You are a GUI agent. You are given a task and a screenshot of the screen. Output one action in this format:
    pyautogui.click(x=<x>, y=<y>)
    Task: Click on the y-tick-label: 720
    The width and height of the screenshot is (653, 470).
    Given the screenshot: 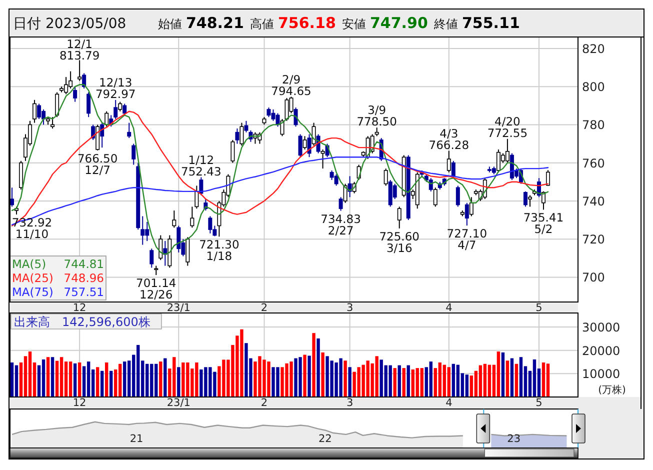 What is the action you would take?
    pyautogui.click(x=593, y=239)
    